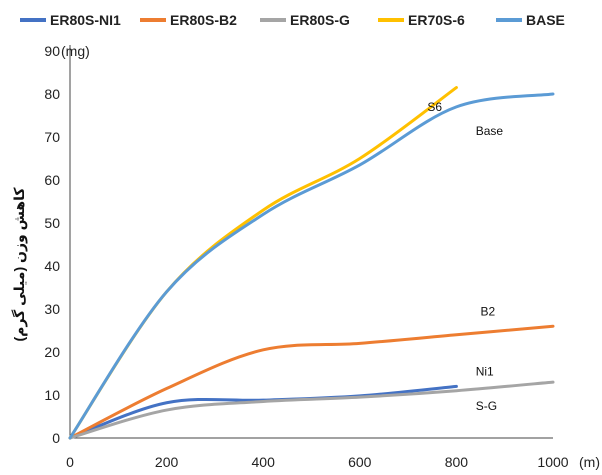  I want to click on y-tick-label: 60, so click(52, 180).